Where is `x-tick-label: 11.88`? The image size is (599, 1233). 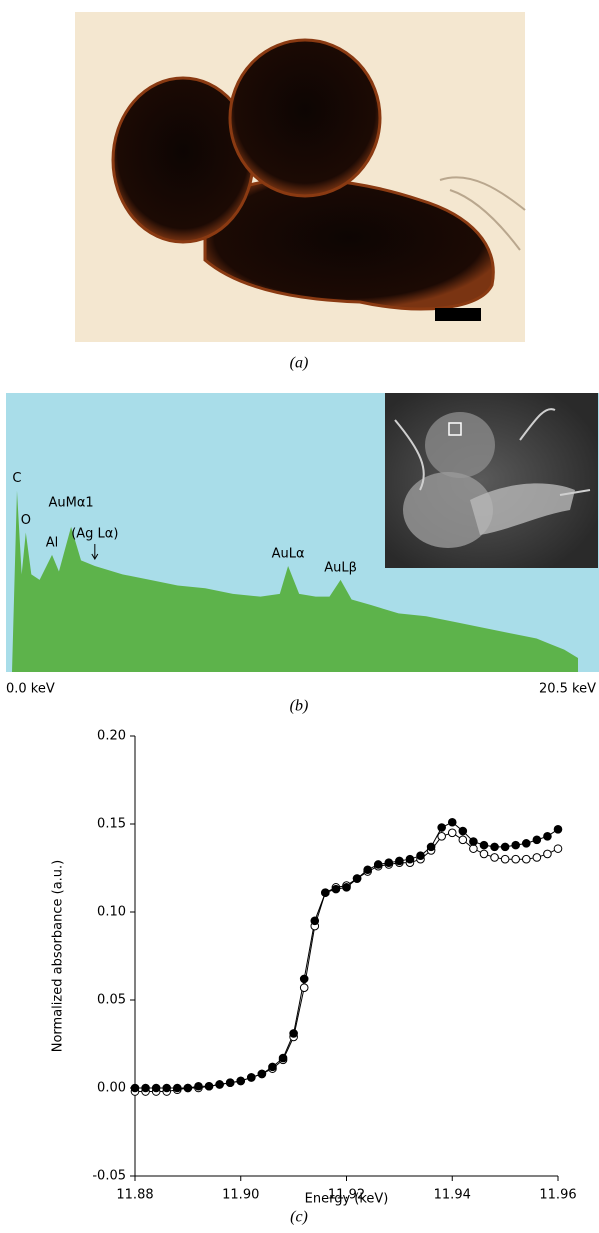
x-tick-label: 11.88 is located at coordinates (134, 1195).